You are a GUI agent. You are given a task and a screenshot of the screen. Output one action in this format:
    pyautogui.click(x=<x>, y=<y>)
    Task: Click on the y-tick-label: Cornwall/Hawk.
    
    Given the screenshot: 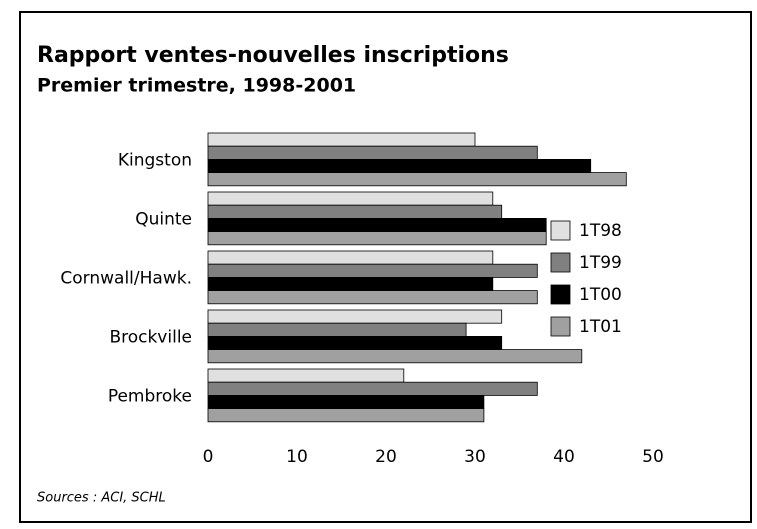 What is the action you would take?
    pyautogui.click(x=126, y=279)
    